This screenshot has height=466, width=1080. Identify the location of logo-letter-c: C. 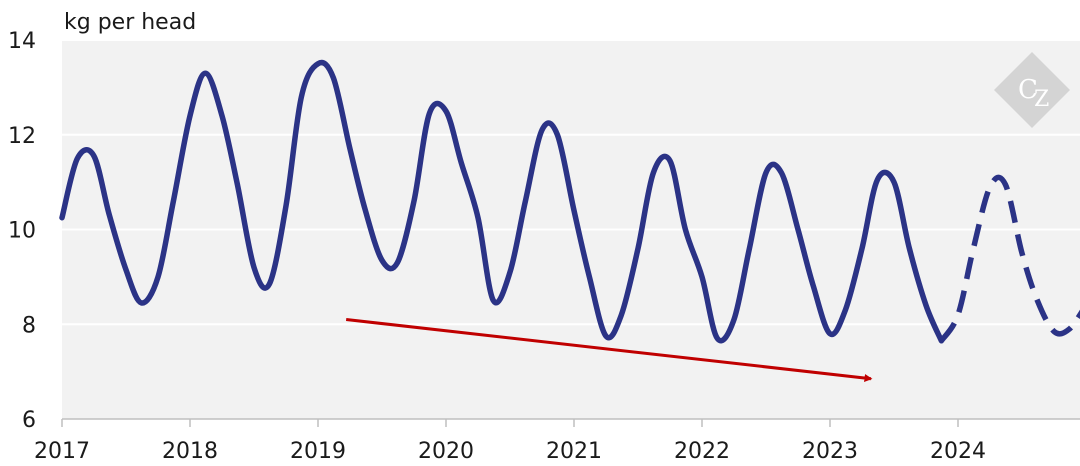
(1028, 90).